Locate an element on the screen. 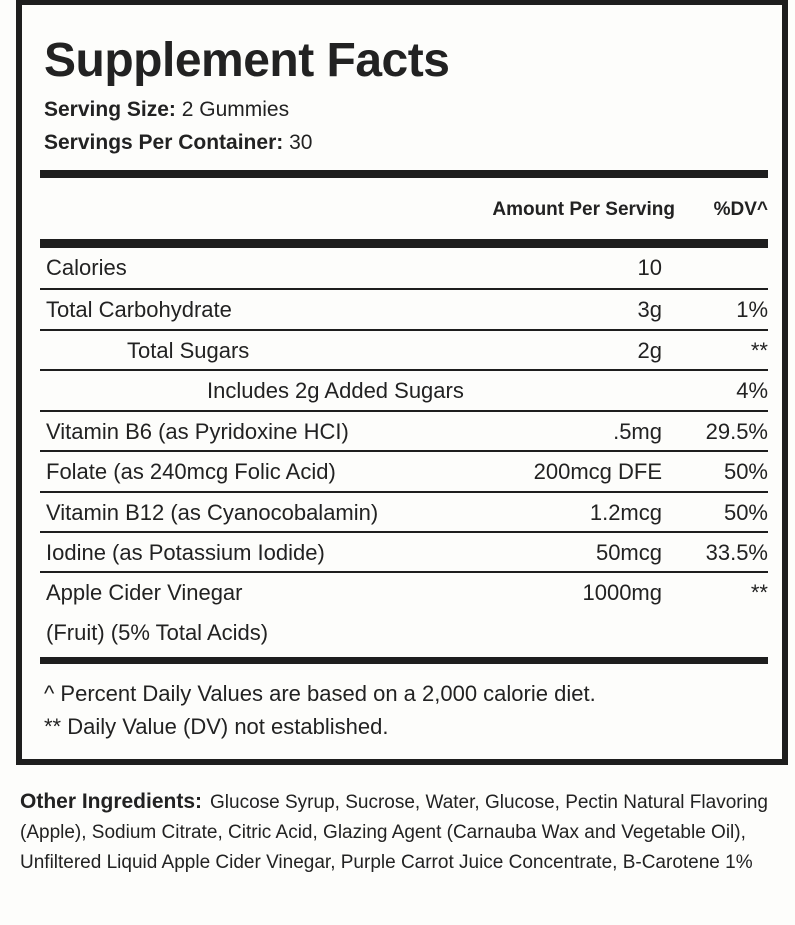  table-row-continuation: (Fruit) (5% Total Acids) is located at coordinates (404, 633).